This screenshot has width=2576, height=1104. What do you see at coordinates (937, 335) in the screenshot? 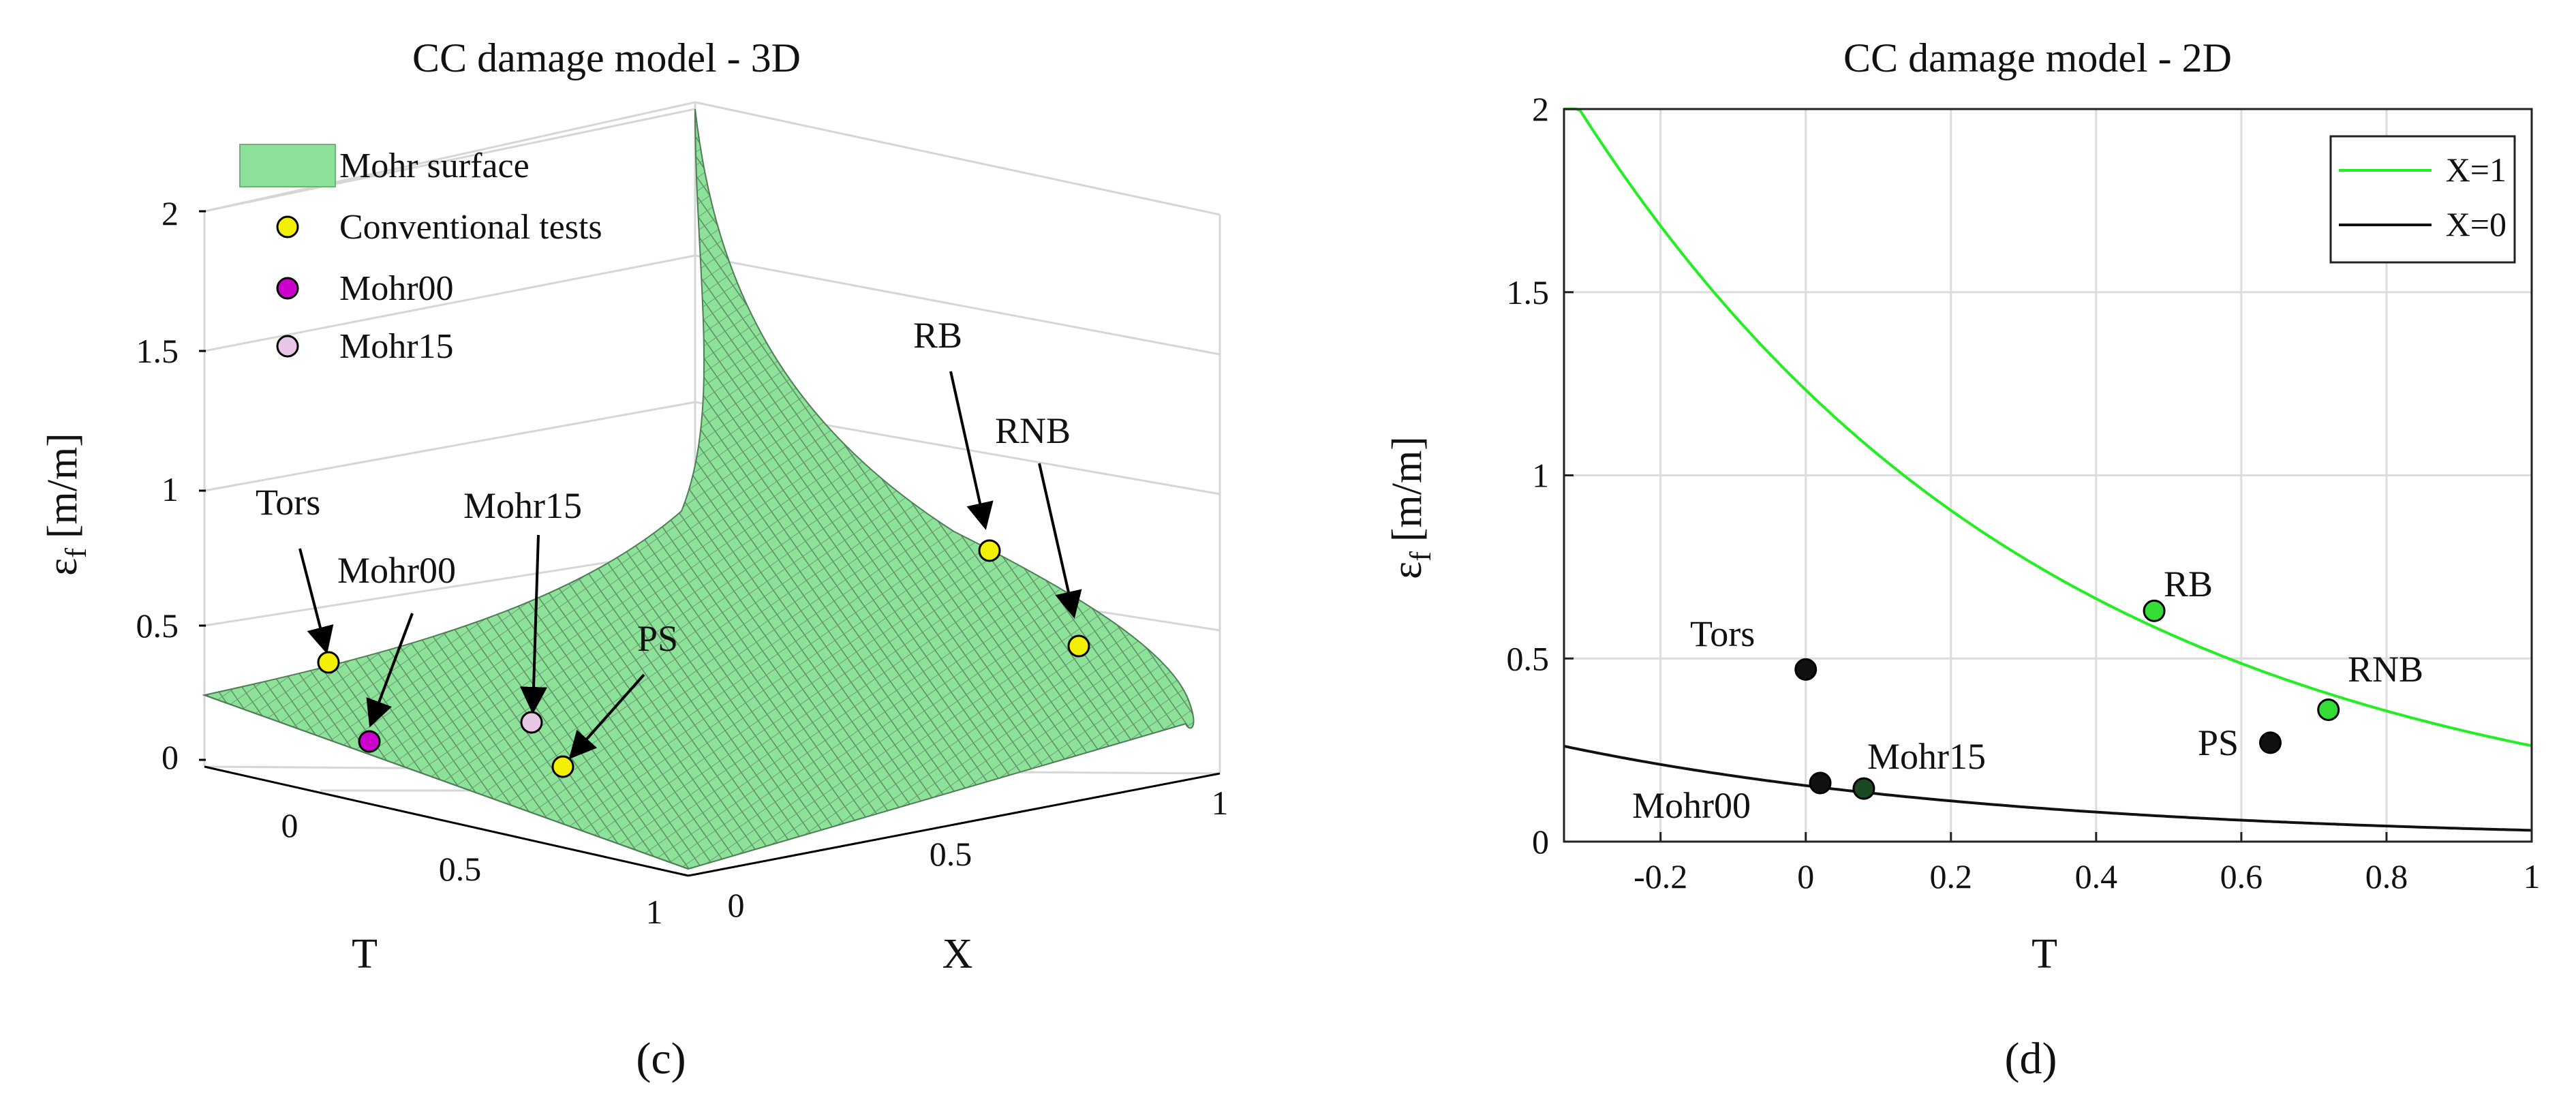
I see `label-3d-rb: RB` at bounding box center [937, 335].